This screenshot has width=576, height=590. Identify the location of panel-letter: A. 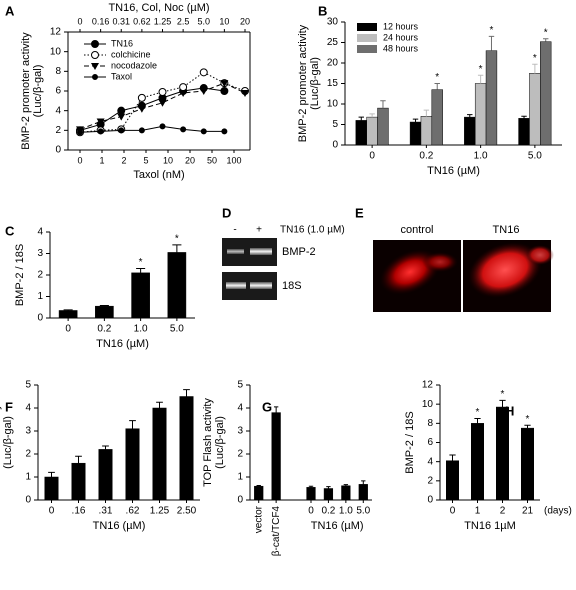
(10, 10).